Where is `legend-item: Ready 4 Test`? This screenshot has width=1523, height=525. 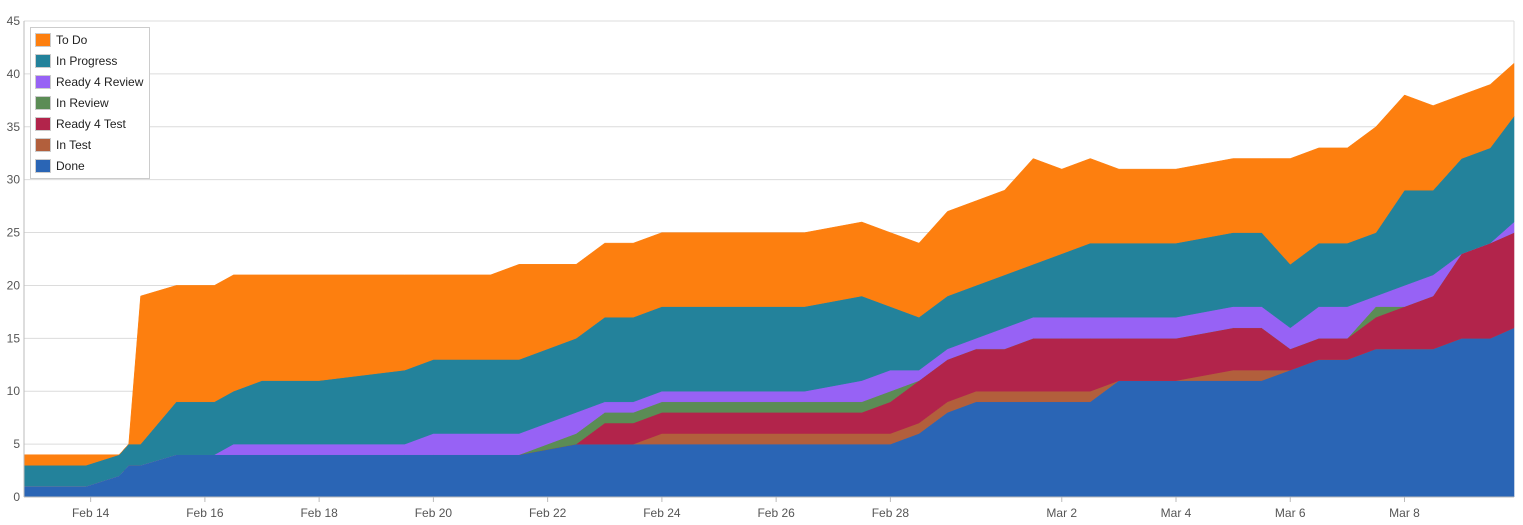 legend-item: Ready 4 Test is located at coordinates (81, 124).